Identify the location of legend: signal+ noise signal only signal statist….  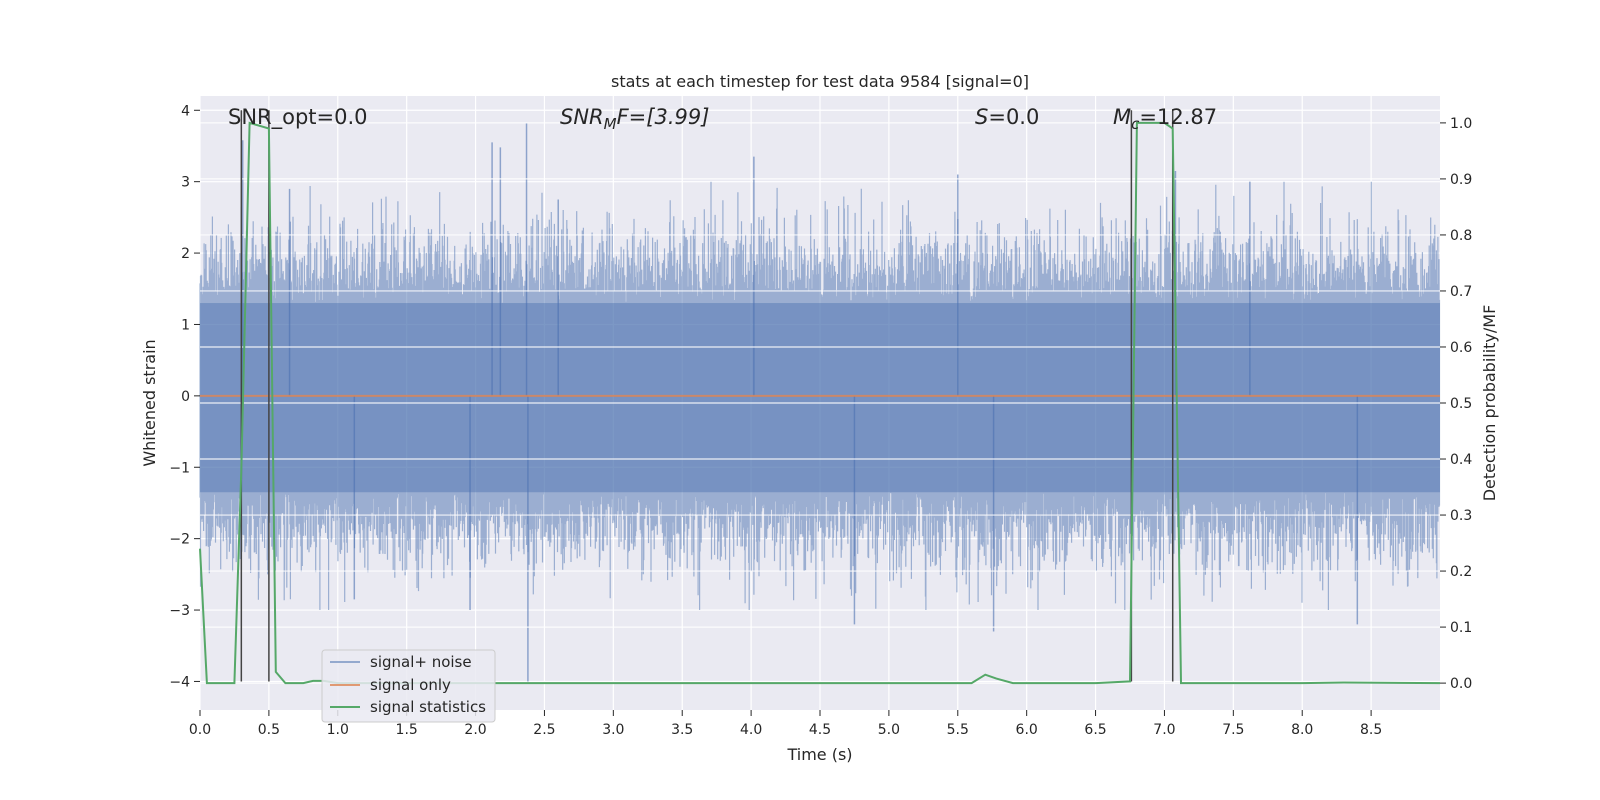
(408, 686).